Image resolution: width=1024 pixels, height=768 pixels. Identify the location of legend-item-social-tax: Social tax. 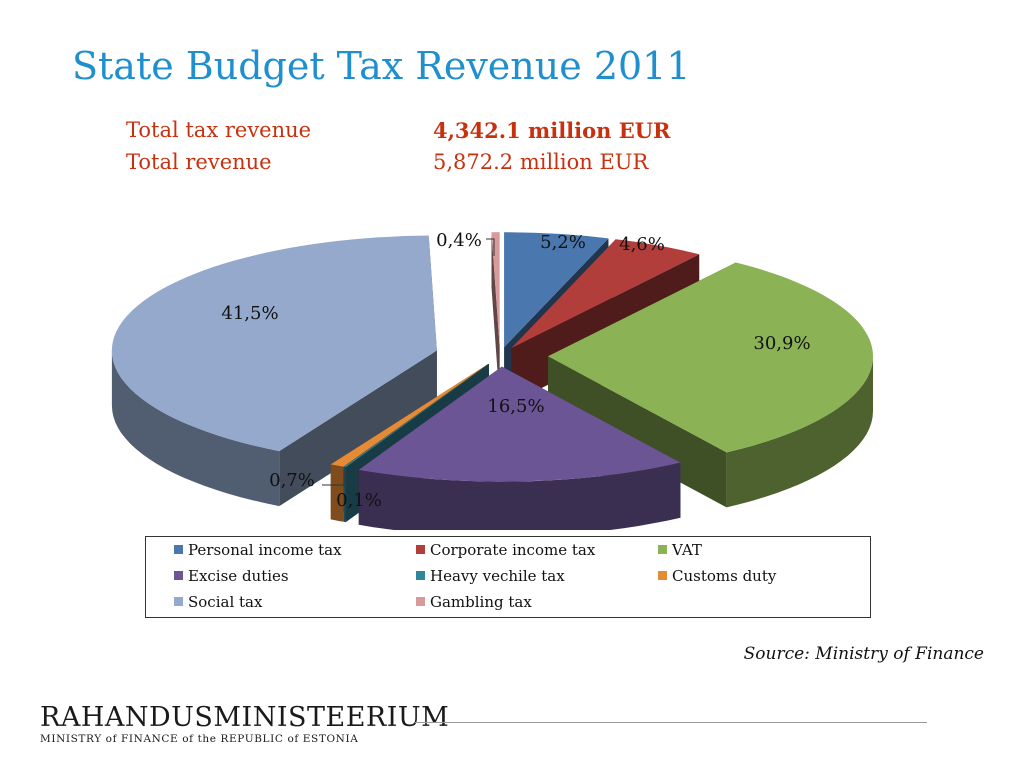
(218, 602).